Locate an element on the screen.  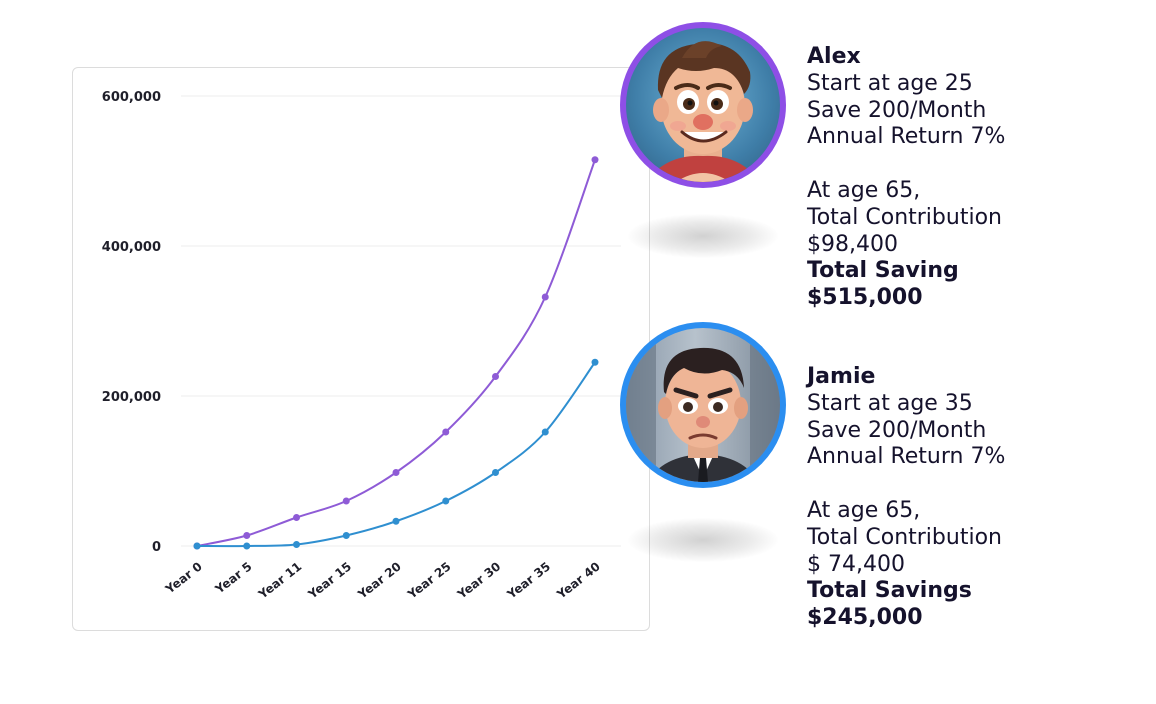
y-tick-label: 200,000 is located at coordinates (131, 397).